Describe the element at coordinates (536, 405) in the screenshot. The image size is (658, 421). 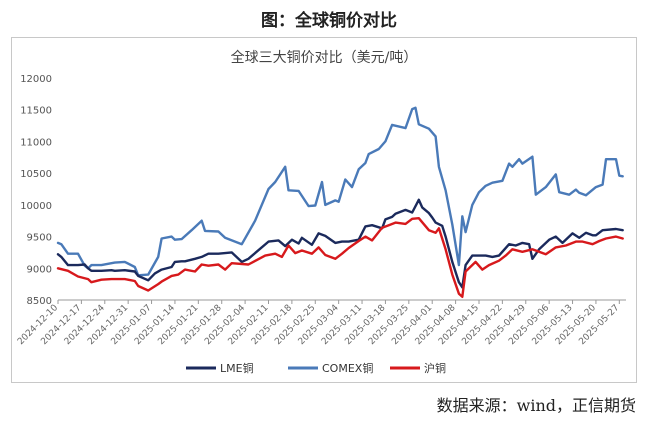
I see `source-note: 数据来源：wind，正信期货` at that location.